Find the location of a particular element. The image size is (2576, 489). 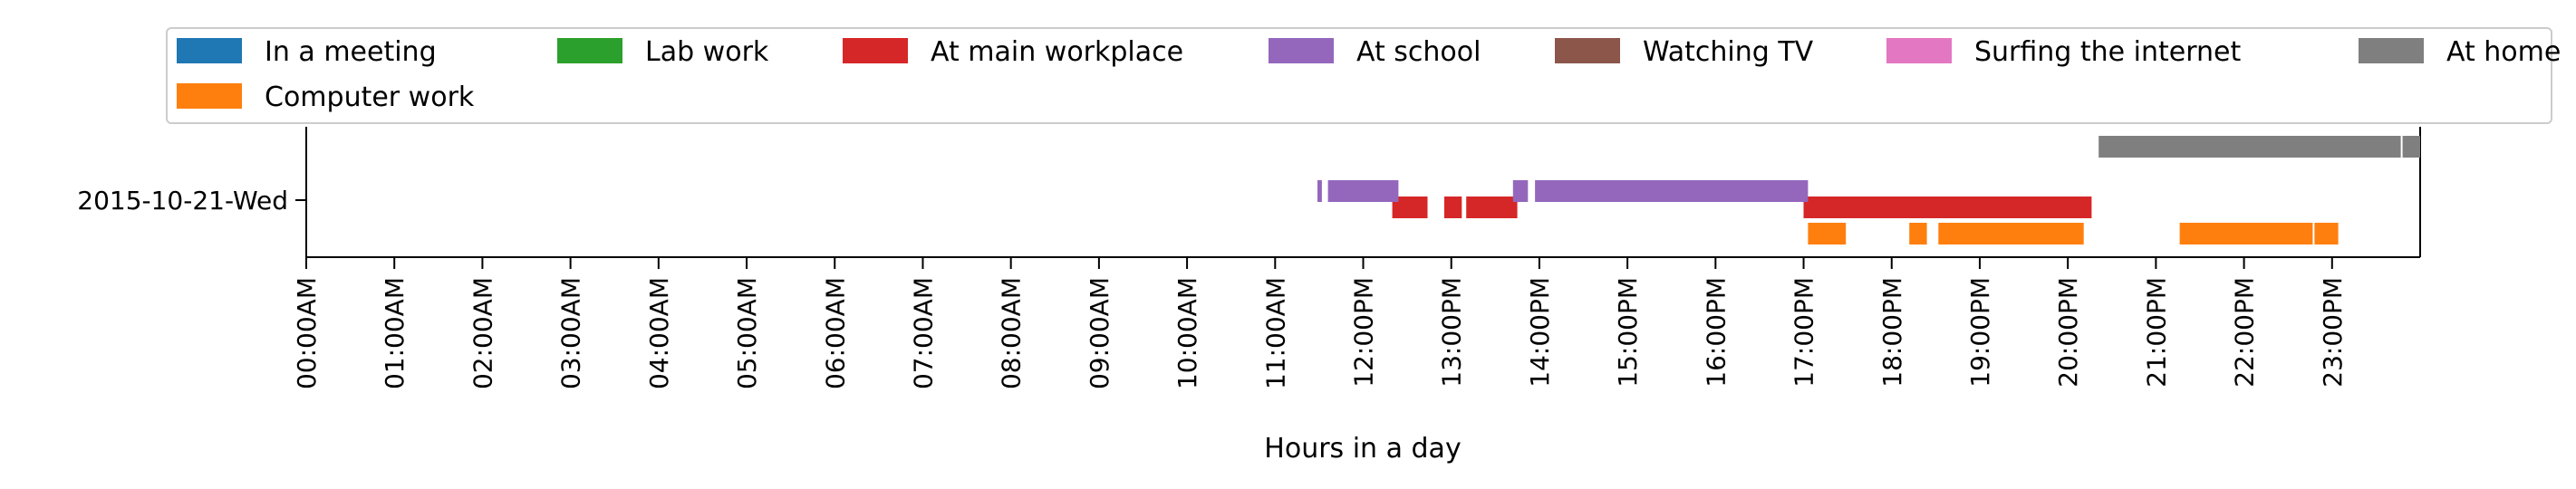

x-tick-label: 00:00AM is located at coordinates (307, 333).